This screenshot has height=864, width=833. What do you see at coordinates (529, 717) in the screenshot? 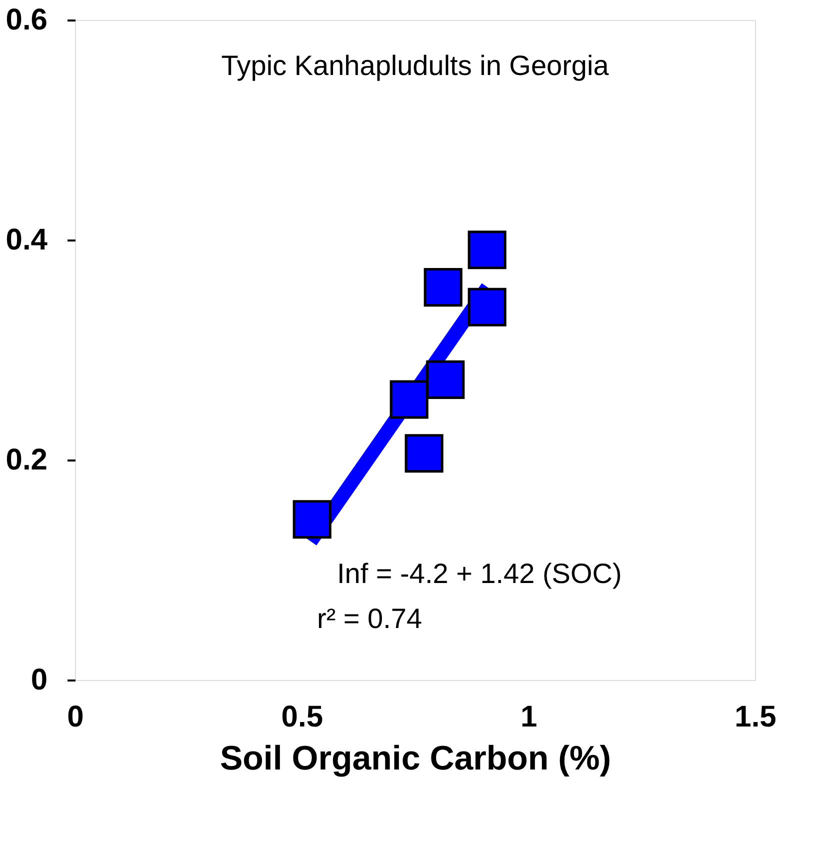
I see `x-tick-label: 1` at bounding box center [529, 717].